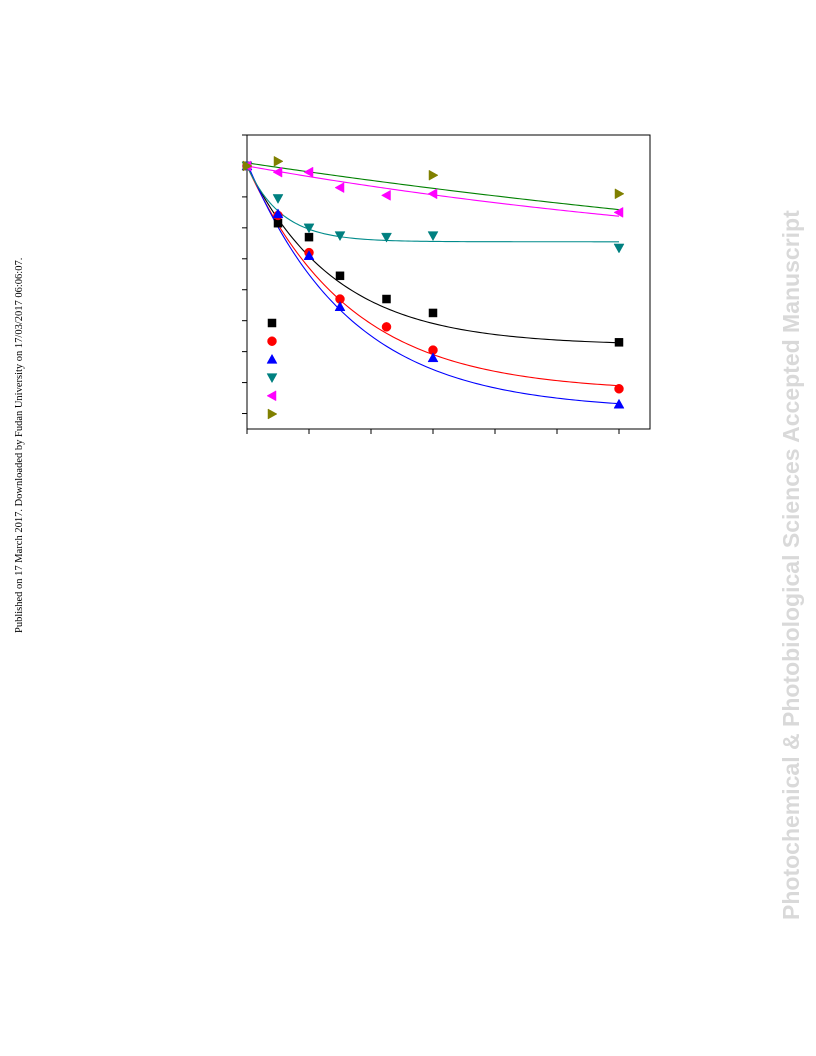 The width and height of the screenshot is (816, 1056). What do you see at coordinates (272, 369) in the screenshot?
I see `legend` at bounding box center [272, 369].